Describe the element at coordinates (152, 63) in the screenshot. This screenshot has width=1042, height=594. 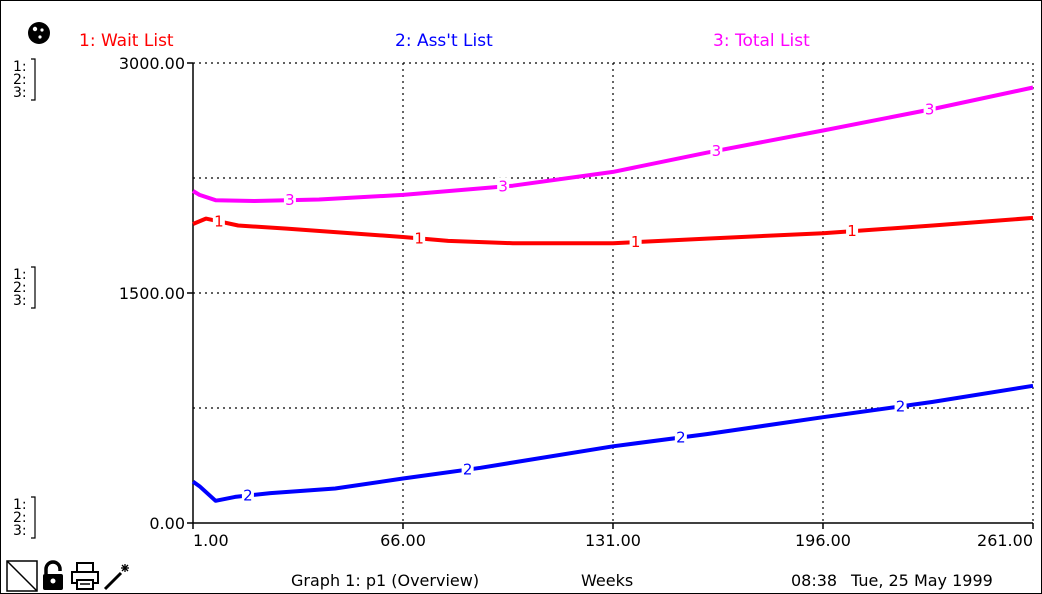
I see `y-tick-label: 3000.00` at that location.